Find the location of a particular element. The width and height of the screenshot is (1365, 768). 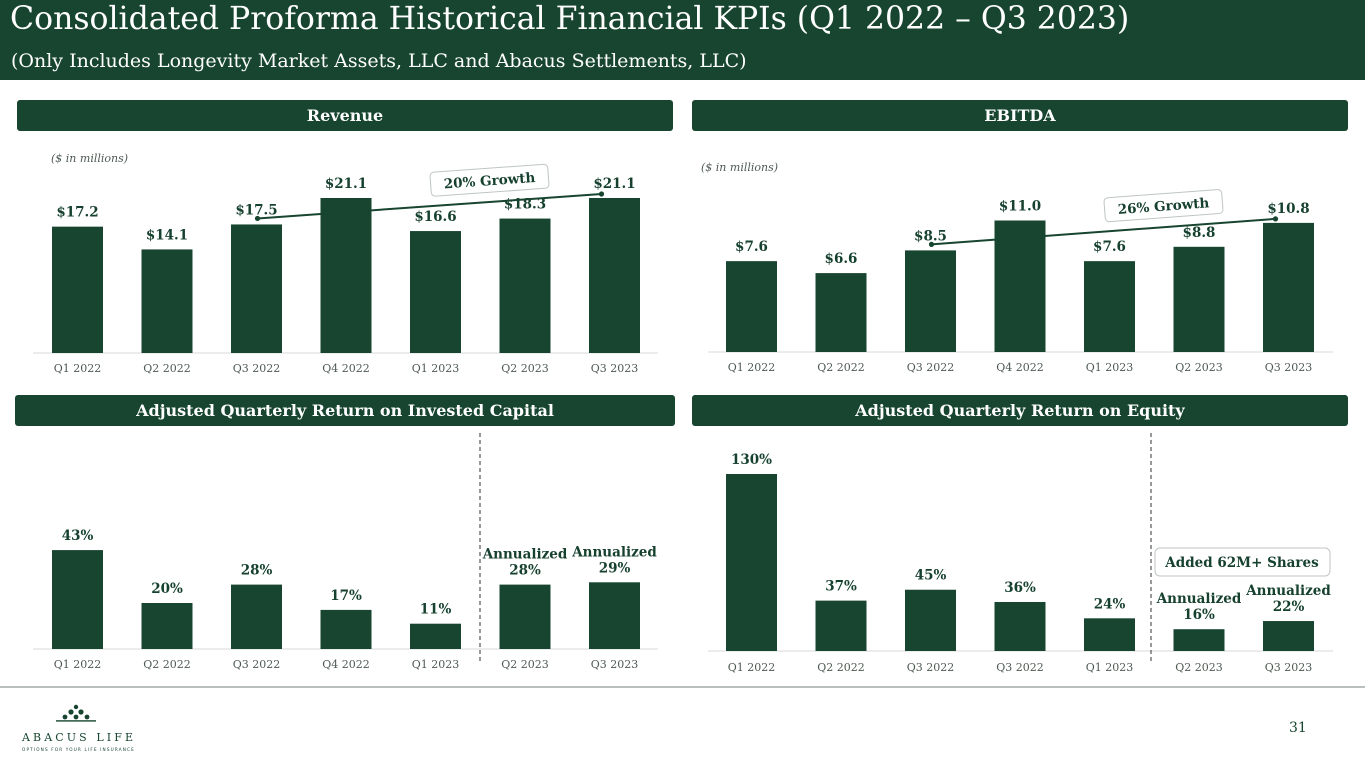

data-label: $17.5 is located at coordinates (256, 210).